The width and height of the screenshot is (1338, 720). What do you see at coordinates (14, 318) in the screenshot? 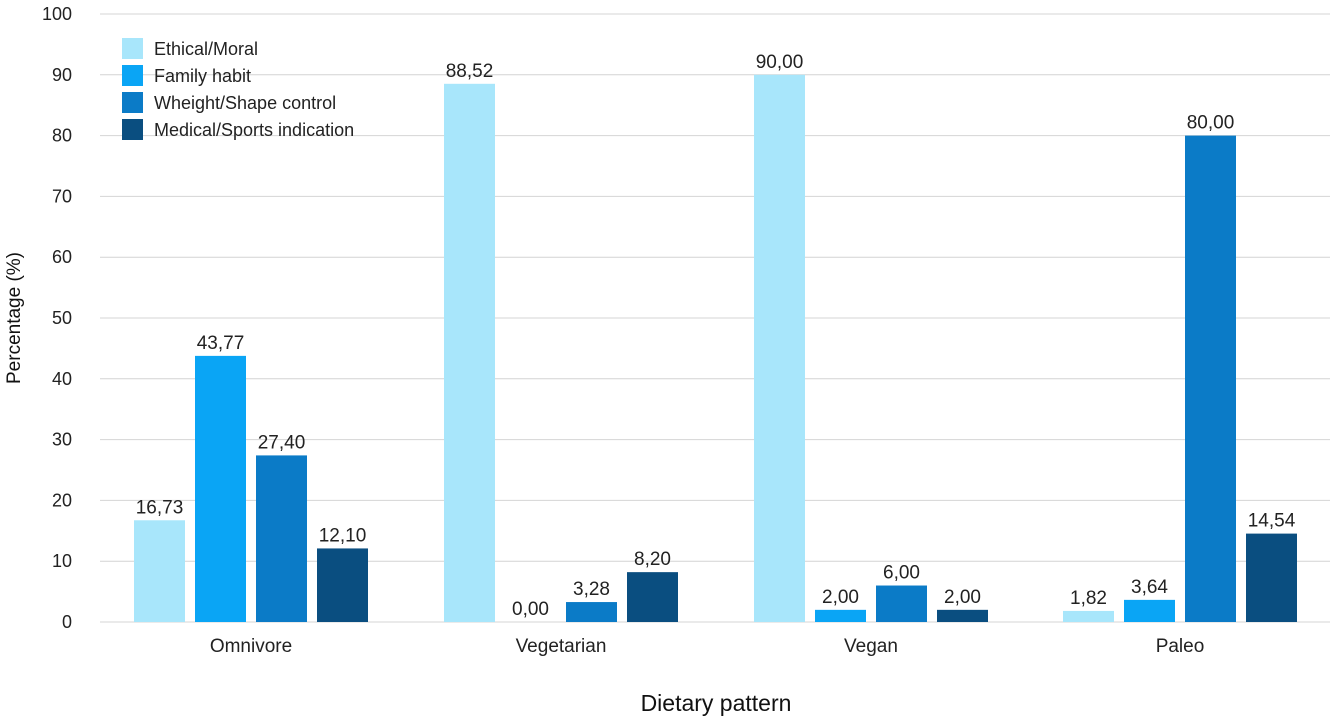
I see `y-axis-title: Percentage (%)` at bounding box center [14, 318].